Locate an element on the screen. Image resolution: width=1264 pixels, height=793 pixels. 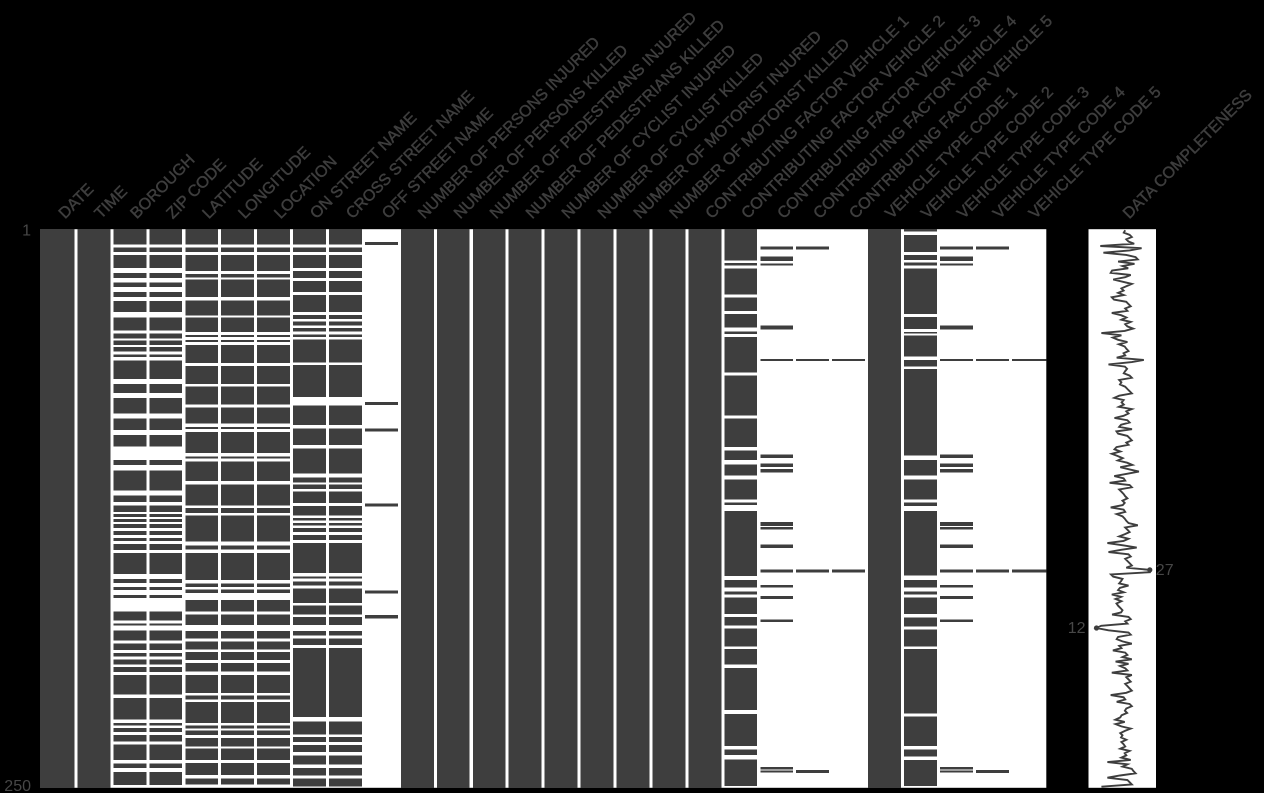
svg-text: 250 is located at coordinates (17, 785).